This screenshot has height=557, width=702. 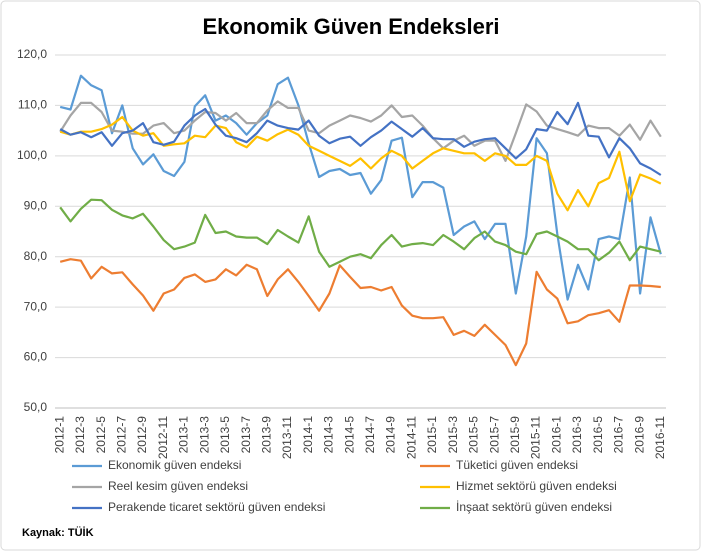 What do you see at coordinates (184, 435) in the screenshot?
I see `x-tick-label: 2013-1` at bounding box center [184, 435].